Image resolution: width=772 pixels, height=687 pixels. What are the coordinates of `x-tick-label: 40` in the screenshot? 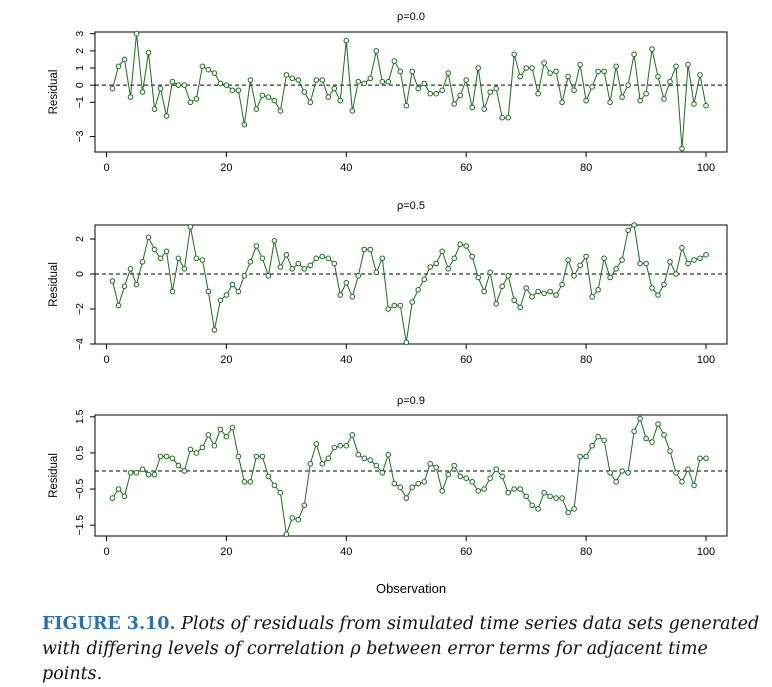 It's located at (346, 360).